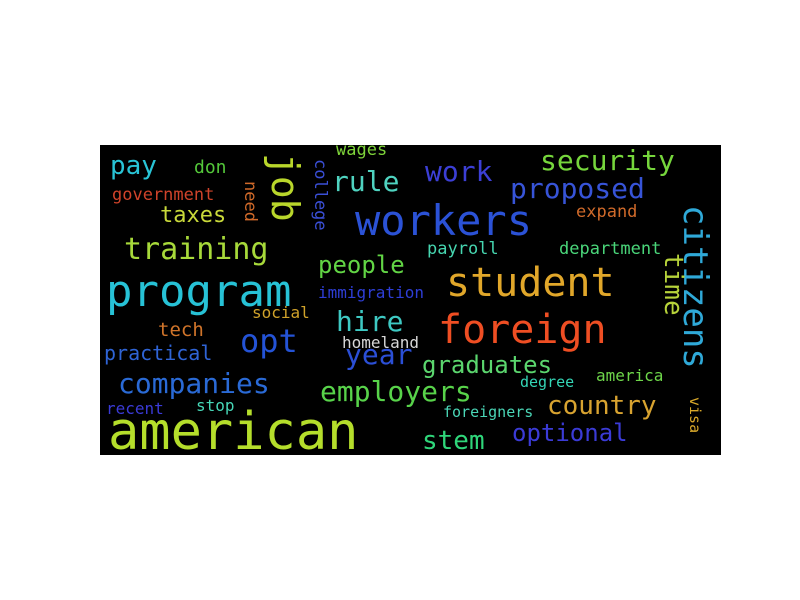  What do you see at coordinates (181, 330) in the screenshot?
I see `word-tech: tech` at bounding box center [181, 330].